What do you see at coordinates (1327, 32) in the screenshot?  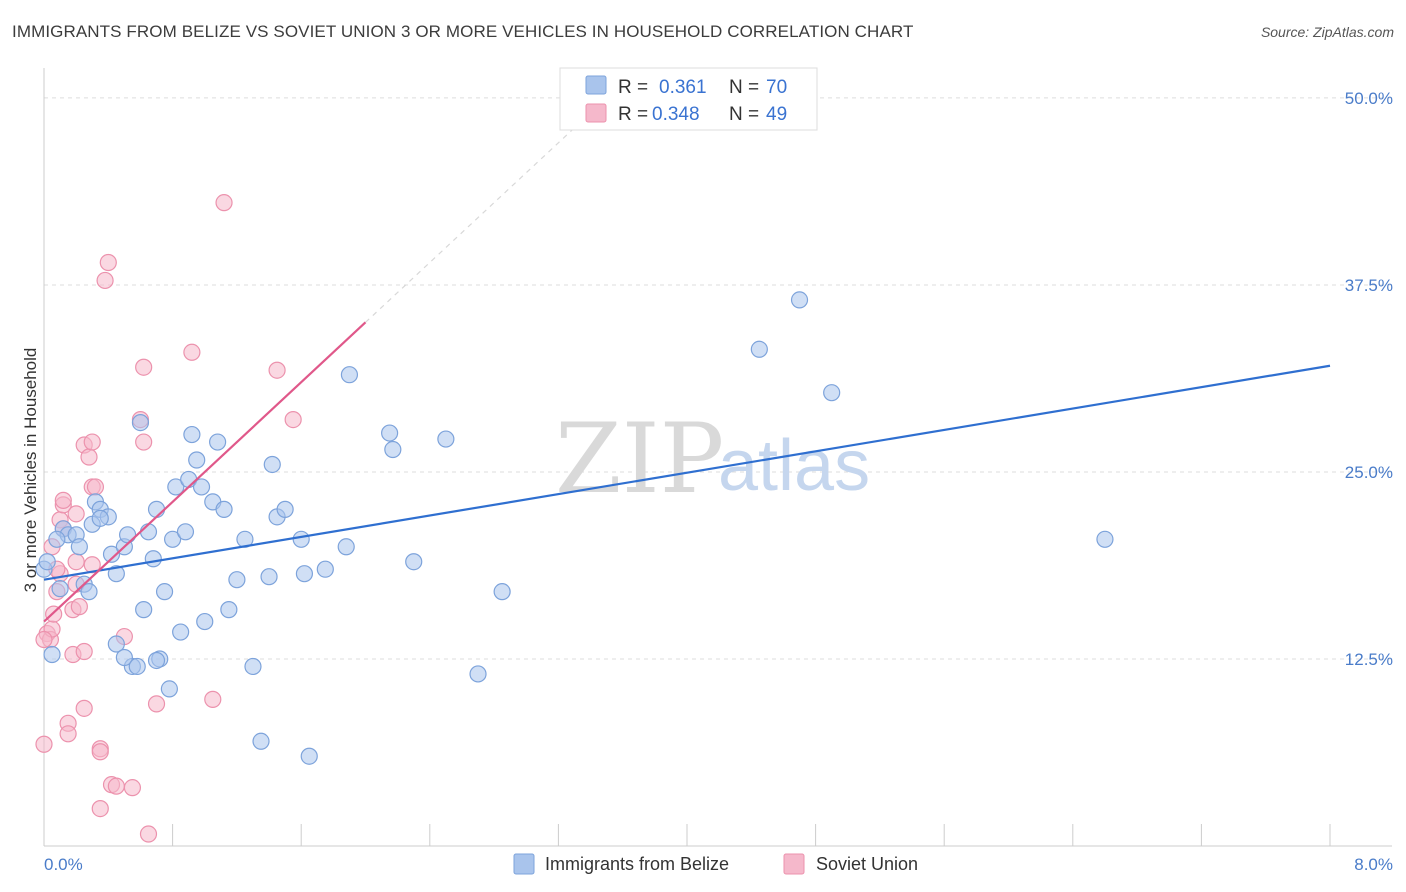 I see `source-credit: Source: ZipAtlas.com` at bounding box center [1327, 32].